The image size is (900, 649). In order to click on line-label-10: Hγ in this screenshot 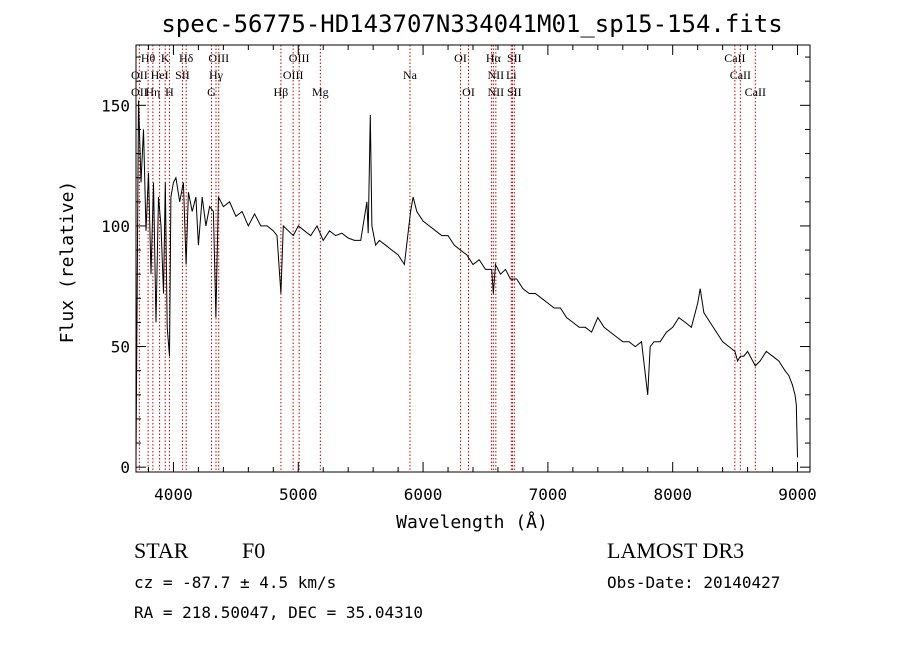, I will do `click(216, 75)`.